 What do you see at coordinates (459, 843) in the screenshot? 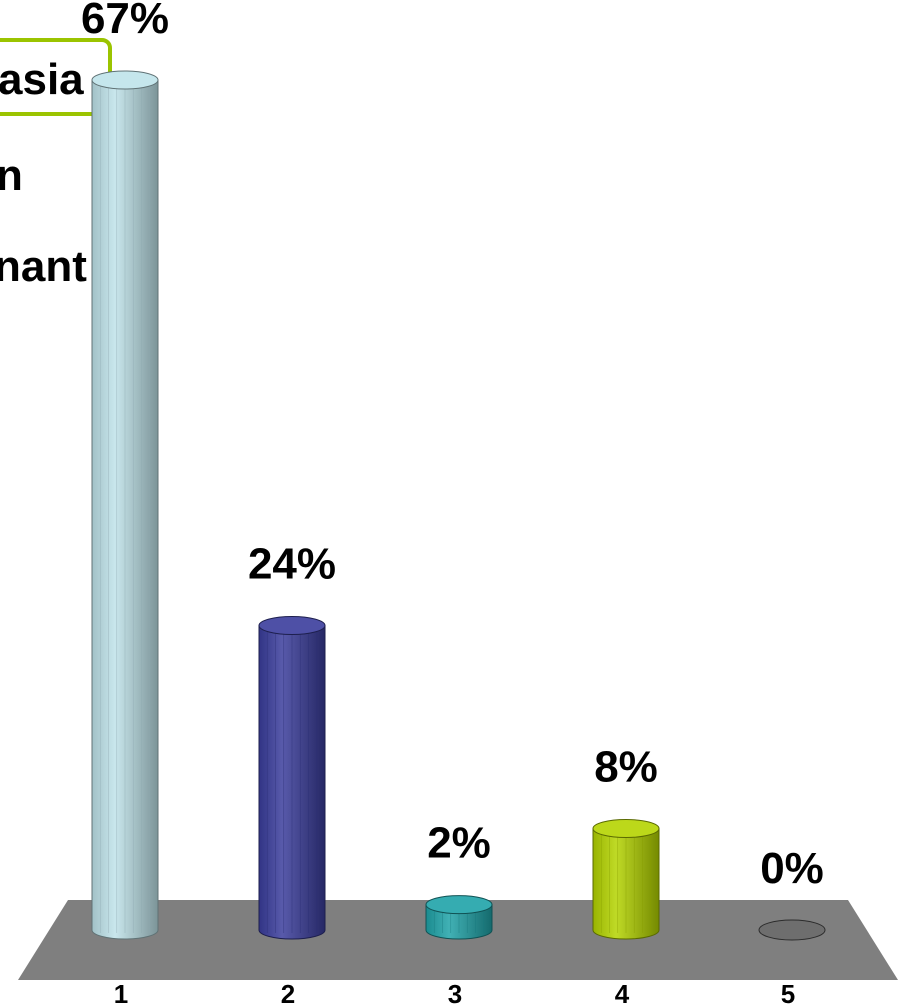
I see `value-label-3: 2%` at bounding box center [459, 843].